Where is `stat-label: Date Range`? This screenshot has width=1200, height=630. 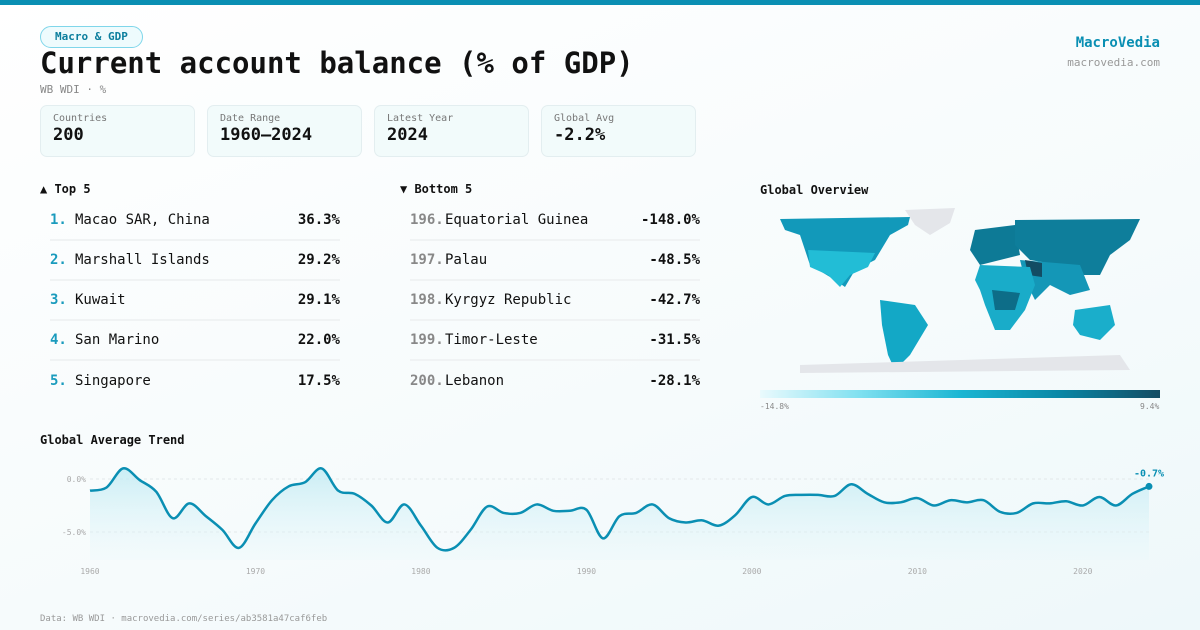 stat-label: Date Range is located at coordinates (250, 118).